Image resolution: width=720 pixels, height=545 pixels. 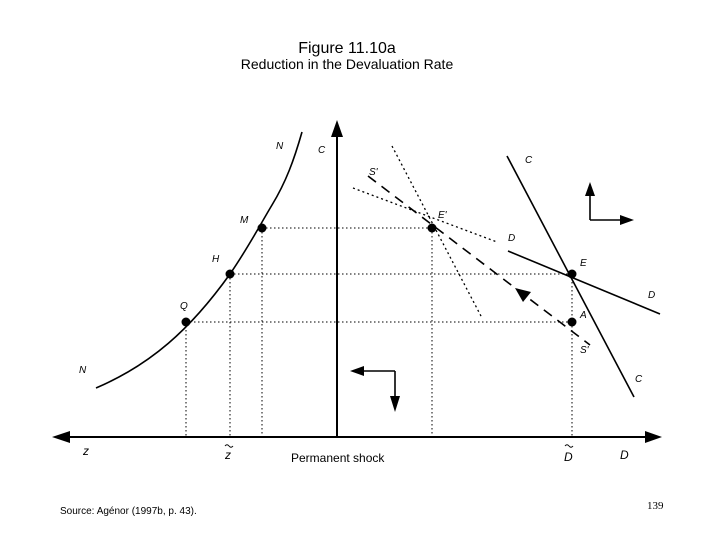 I want to click on label-d-upper: D, so click(x=511, y=238).